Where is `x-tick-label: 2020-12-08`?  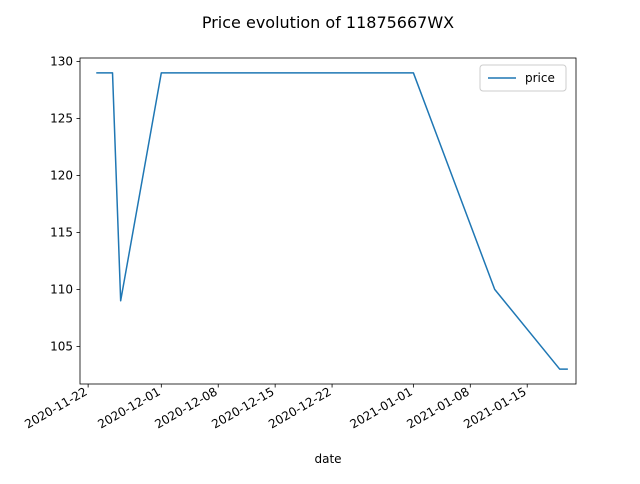
x-tick-label: 2020-12-08 is located at coordinates (185, 407).